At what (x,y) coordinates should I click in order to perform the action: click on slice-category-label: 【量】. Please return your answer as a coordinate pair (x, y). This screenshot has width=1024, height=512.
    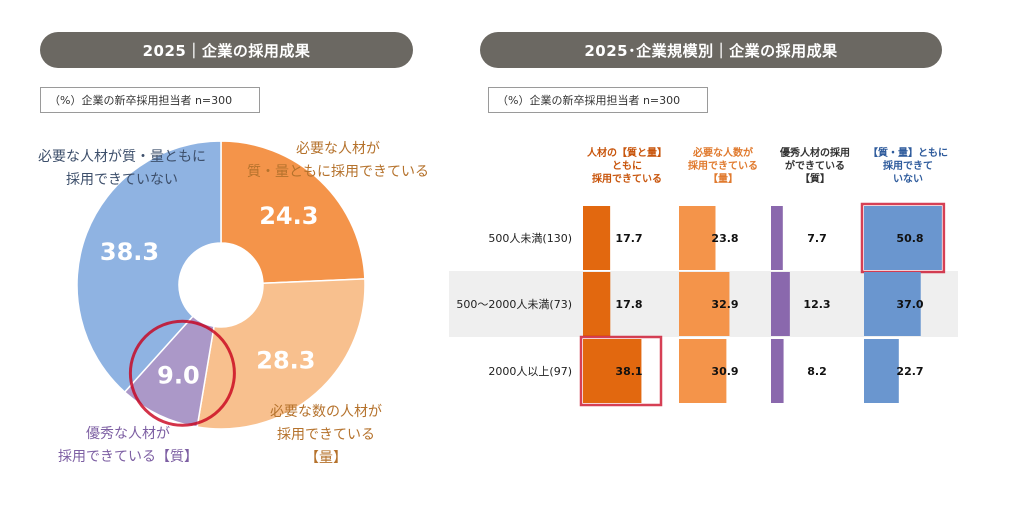
    Looking at the image, I should click on (326, 458).